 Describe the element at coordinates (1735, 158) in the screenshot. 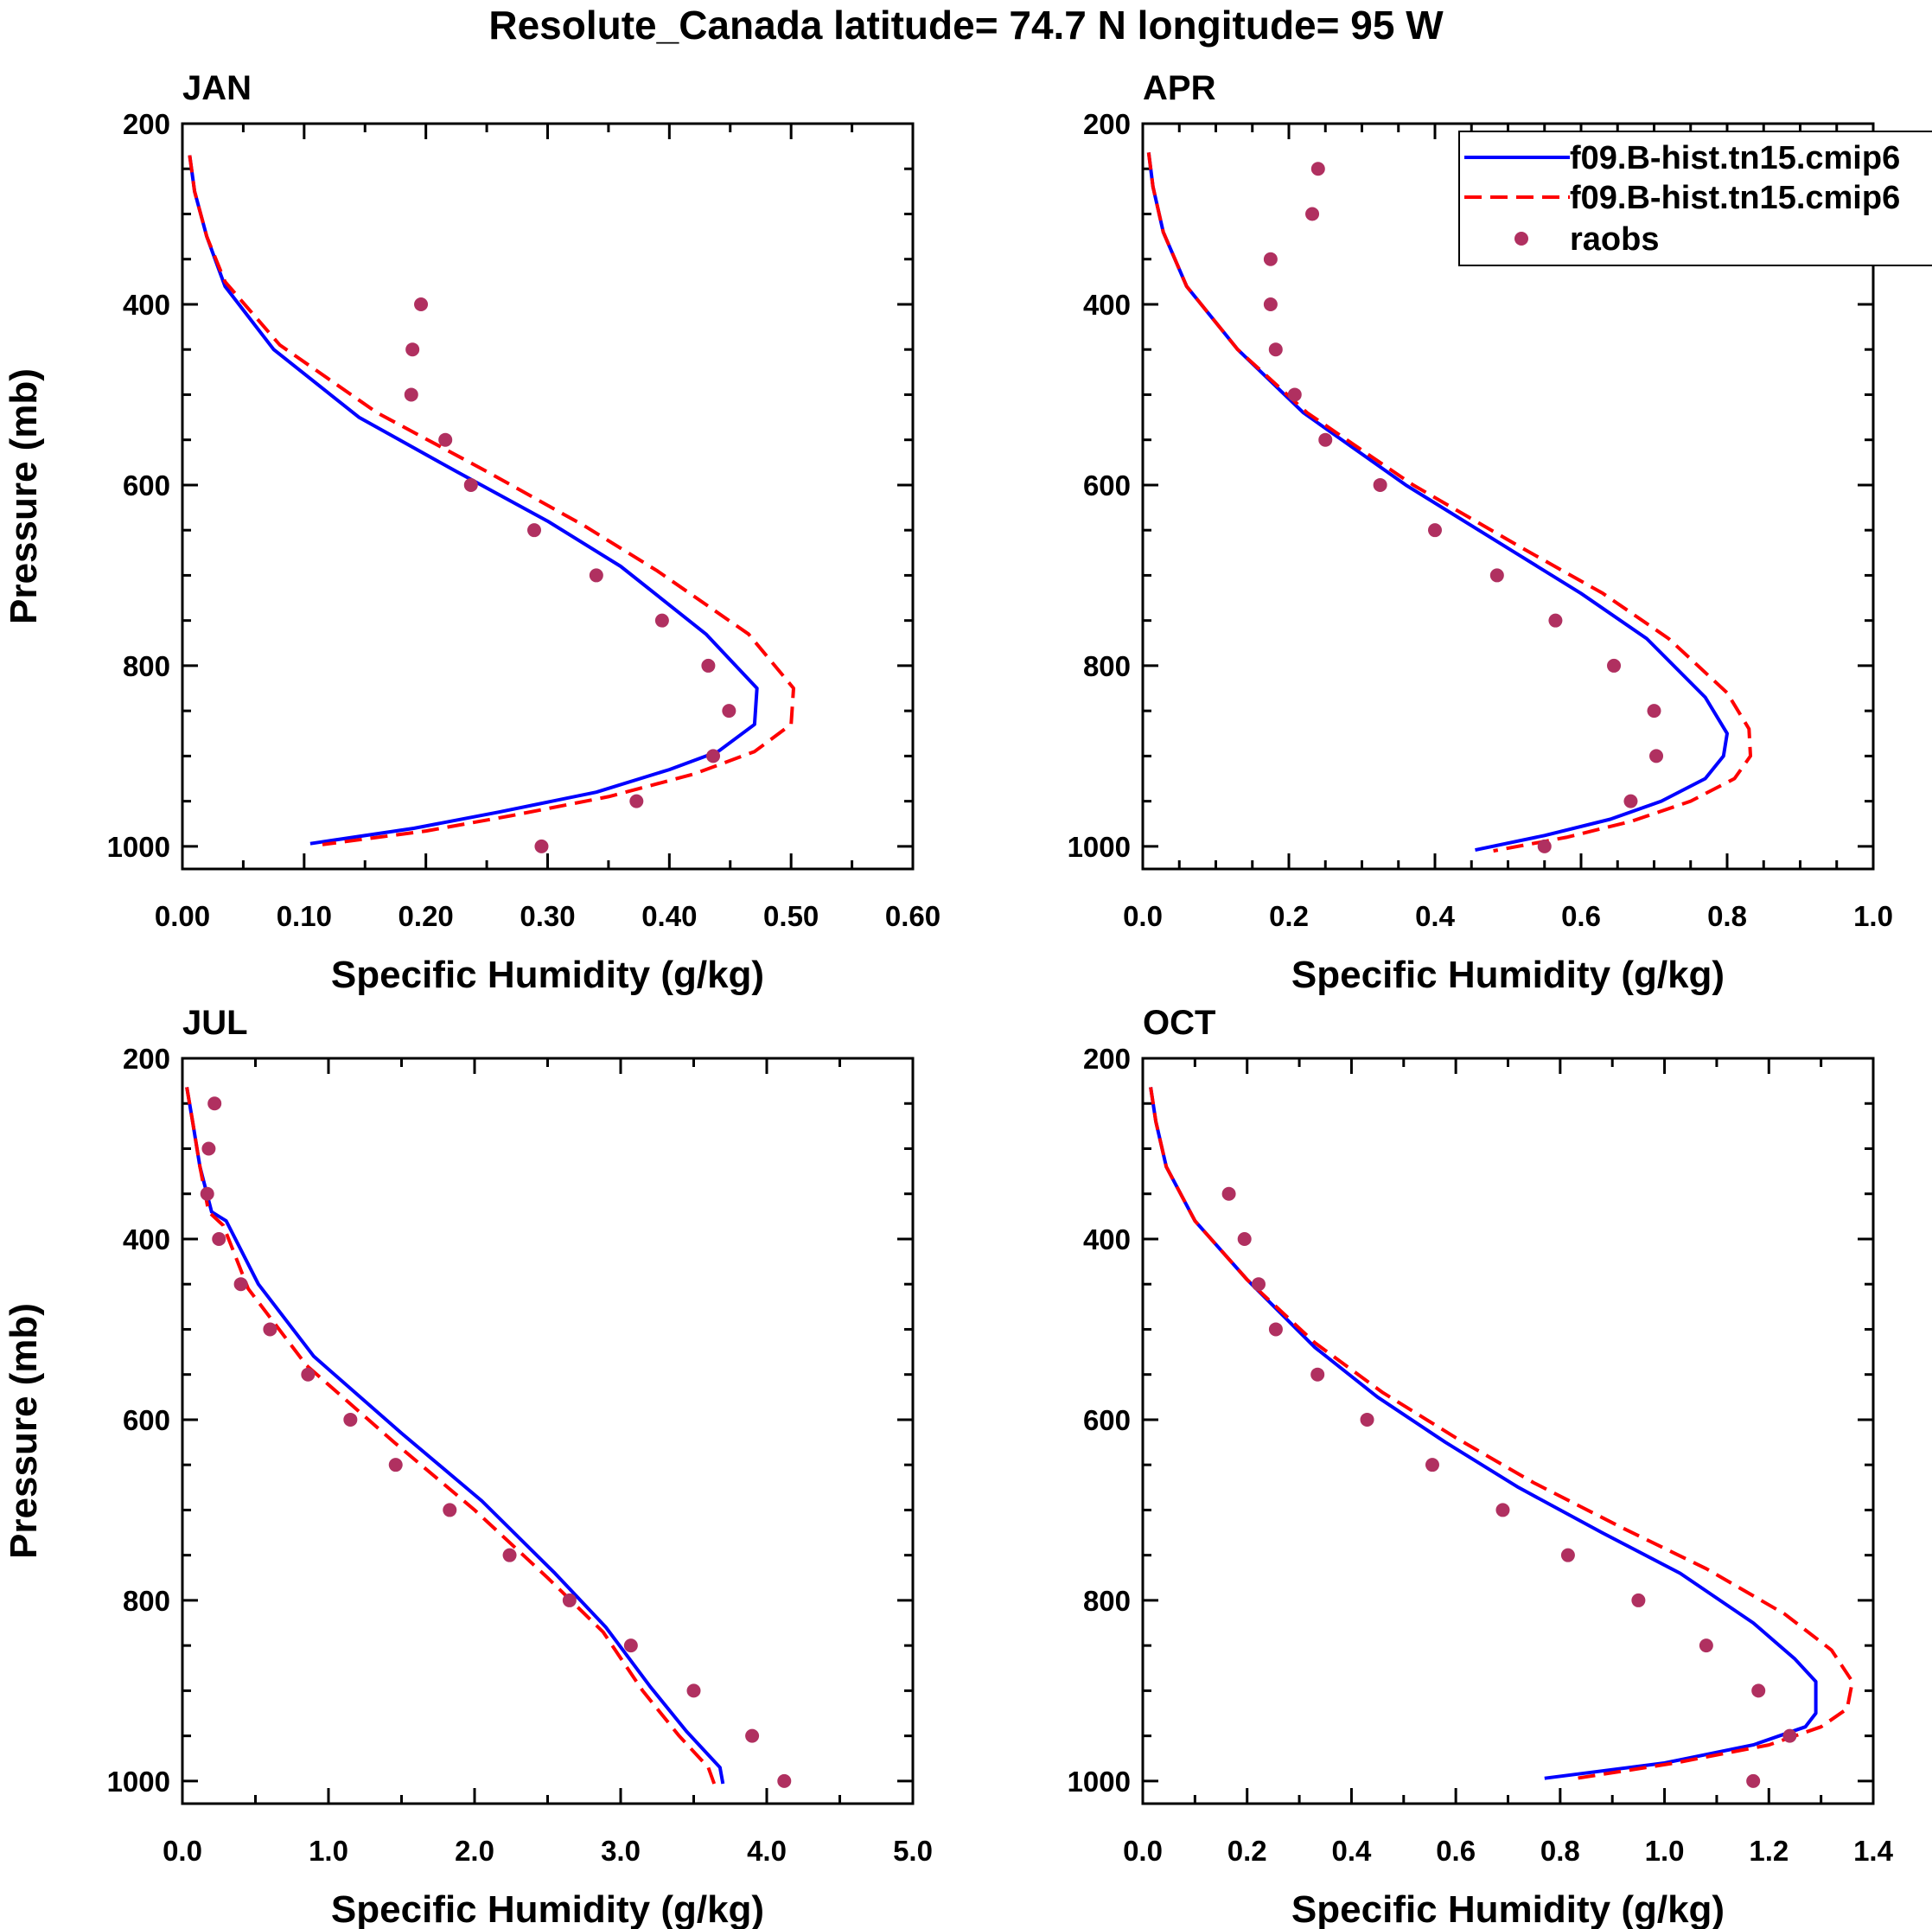

I see `legend-label: f09.B-hist.tn15.cmip6` at that location.